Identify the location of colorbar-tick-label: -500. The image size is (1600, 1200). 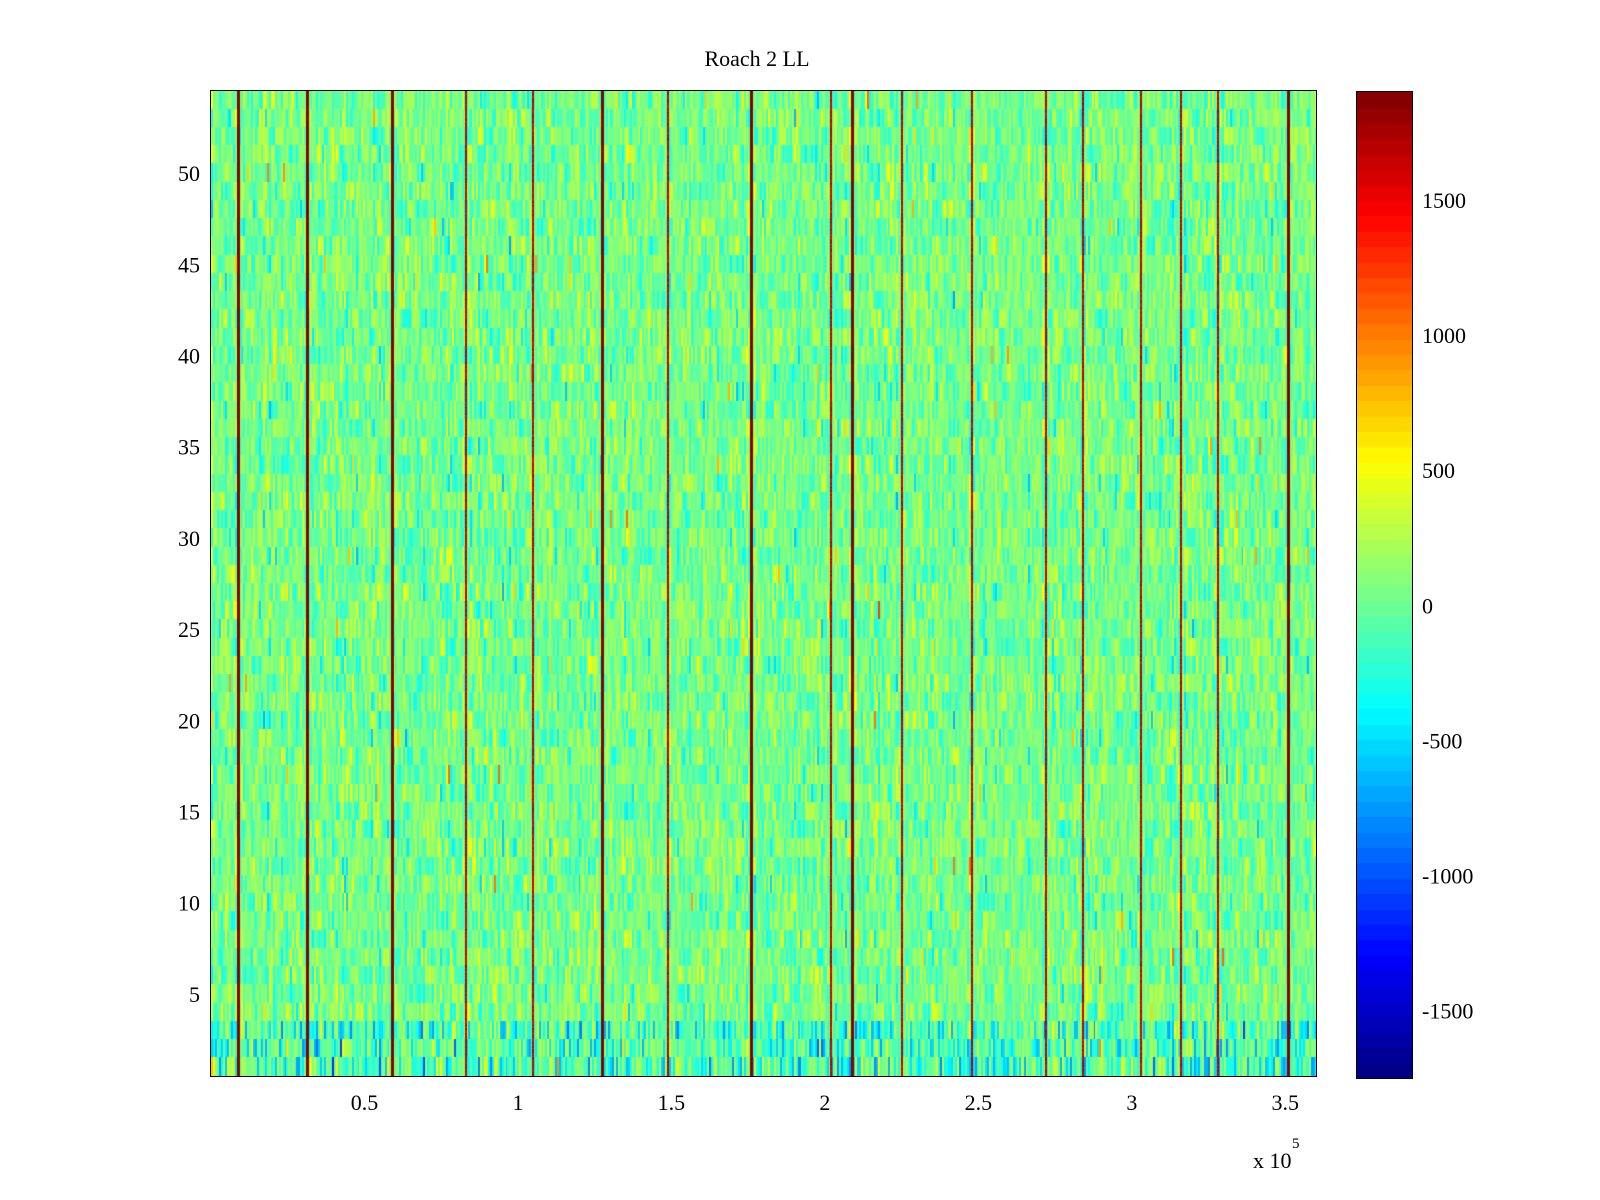
(1442, 740).